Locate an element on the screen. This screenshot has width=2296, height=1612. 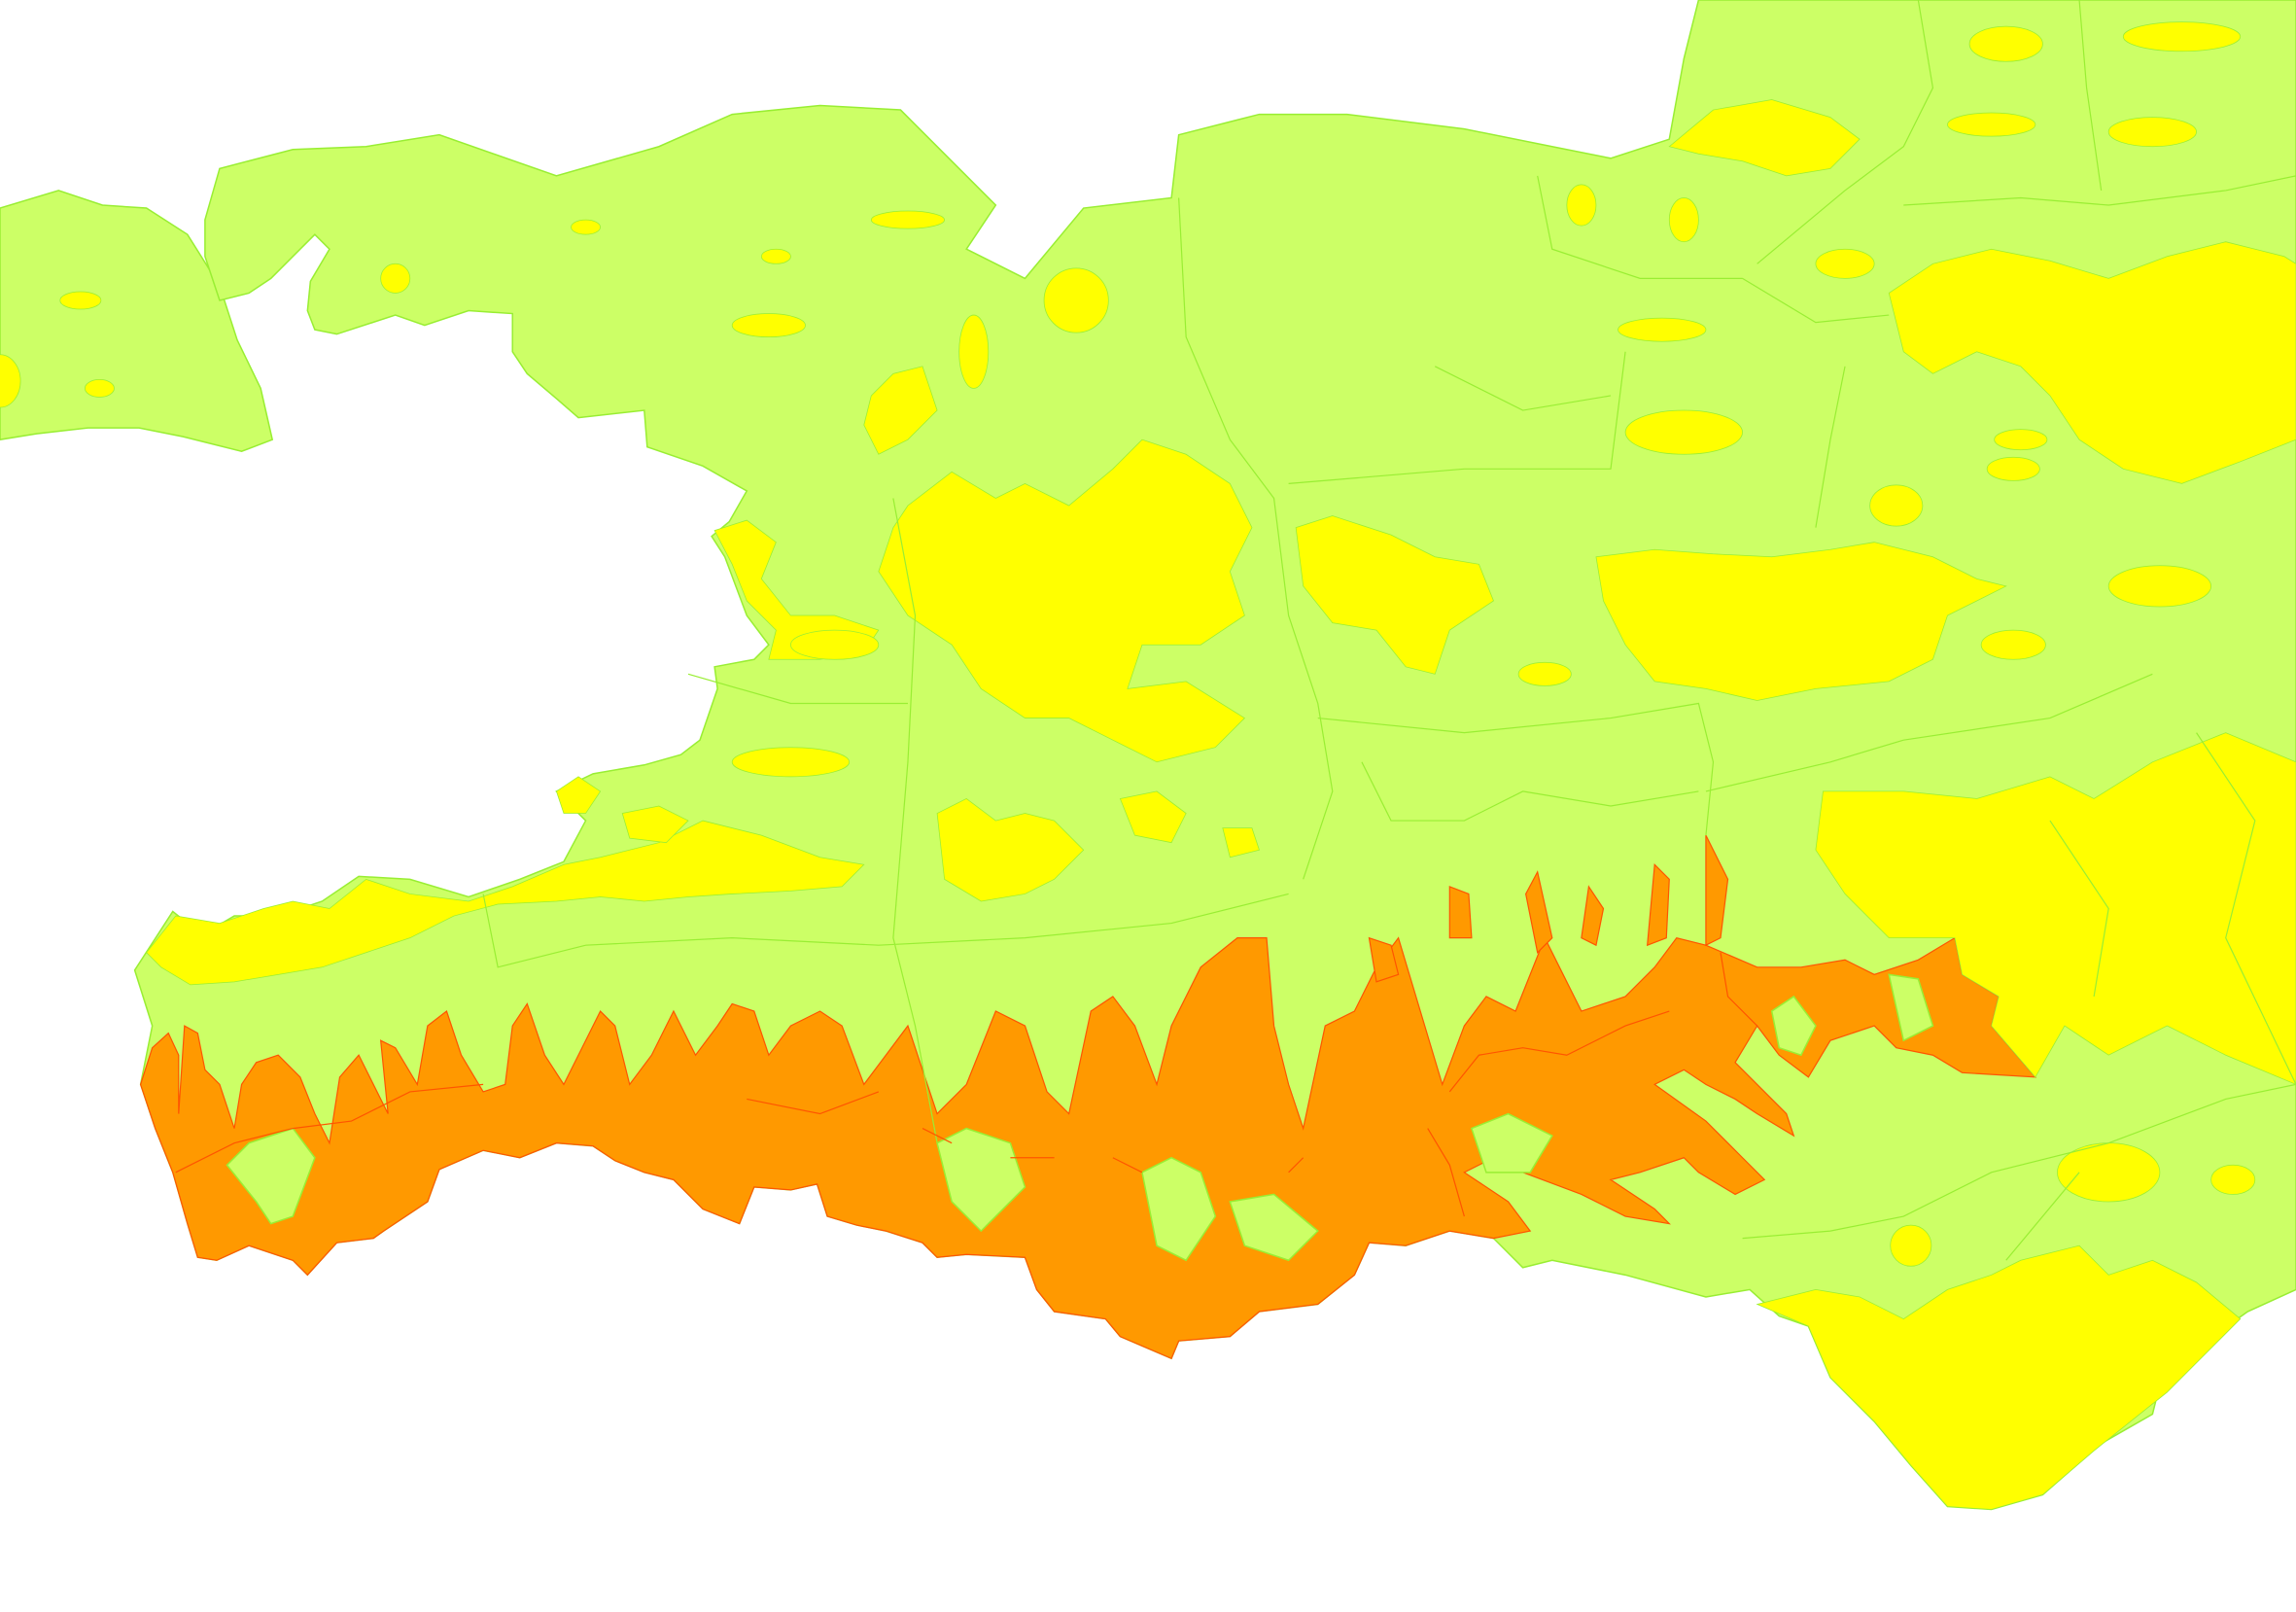
yellow-region-central is located at coordinates (1065, 600).